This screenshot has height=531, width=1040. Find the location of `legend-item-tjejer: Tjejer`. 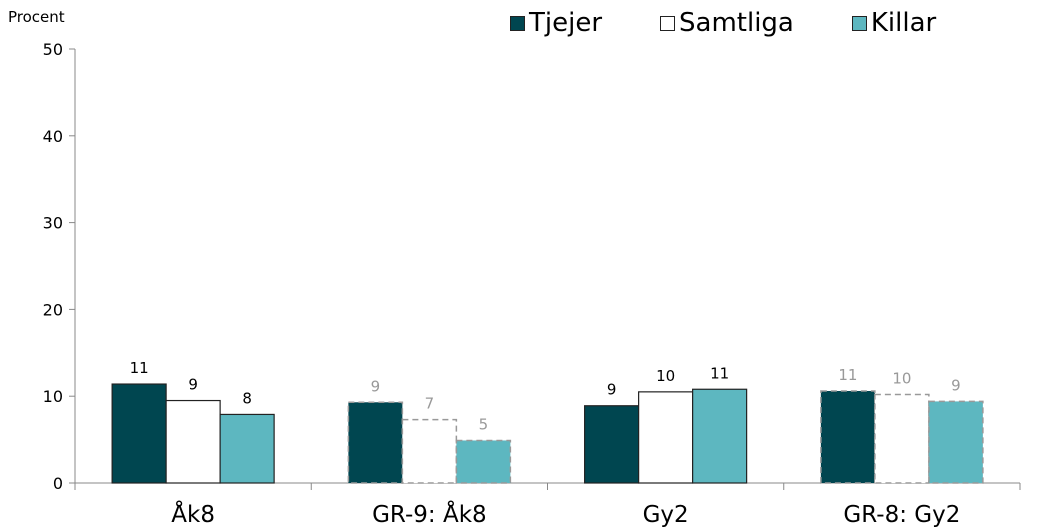

legend-item-tjejer: Tjejer is located at coordinates (556, 23).